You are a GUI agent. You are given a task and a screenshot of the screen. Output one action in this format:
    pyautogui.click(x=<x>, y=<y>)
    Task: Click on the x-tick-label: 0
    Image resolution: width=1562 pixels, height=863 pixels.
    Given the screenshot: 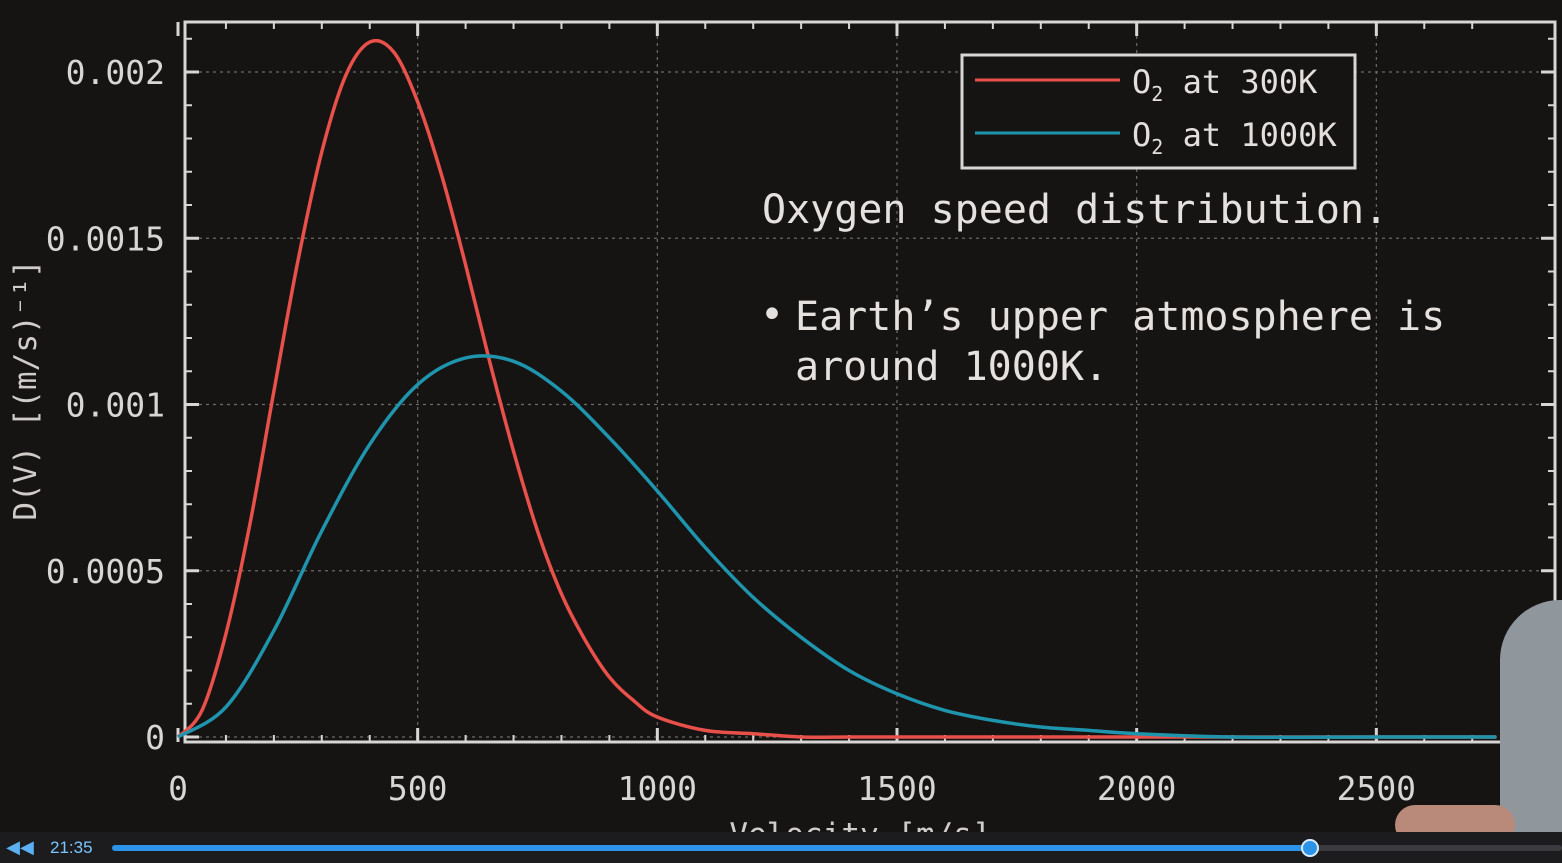 What is the action you would take?
    pyautogui.click(x=178, y=788)
    